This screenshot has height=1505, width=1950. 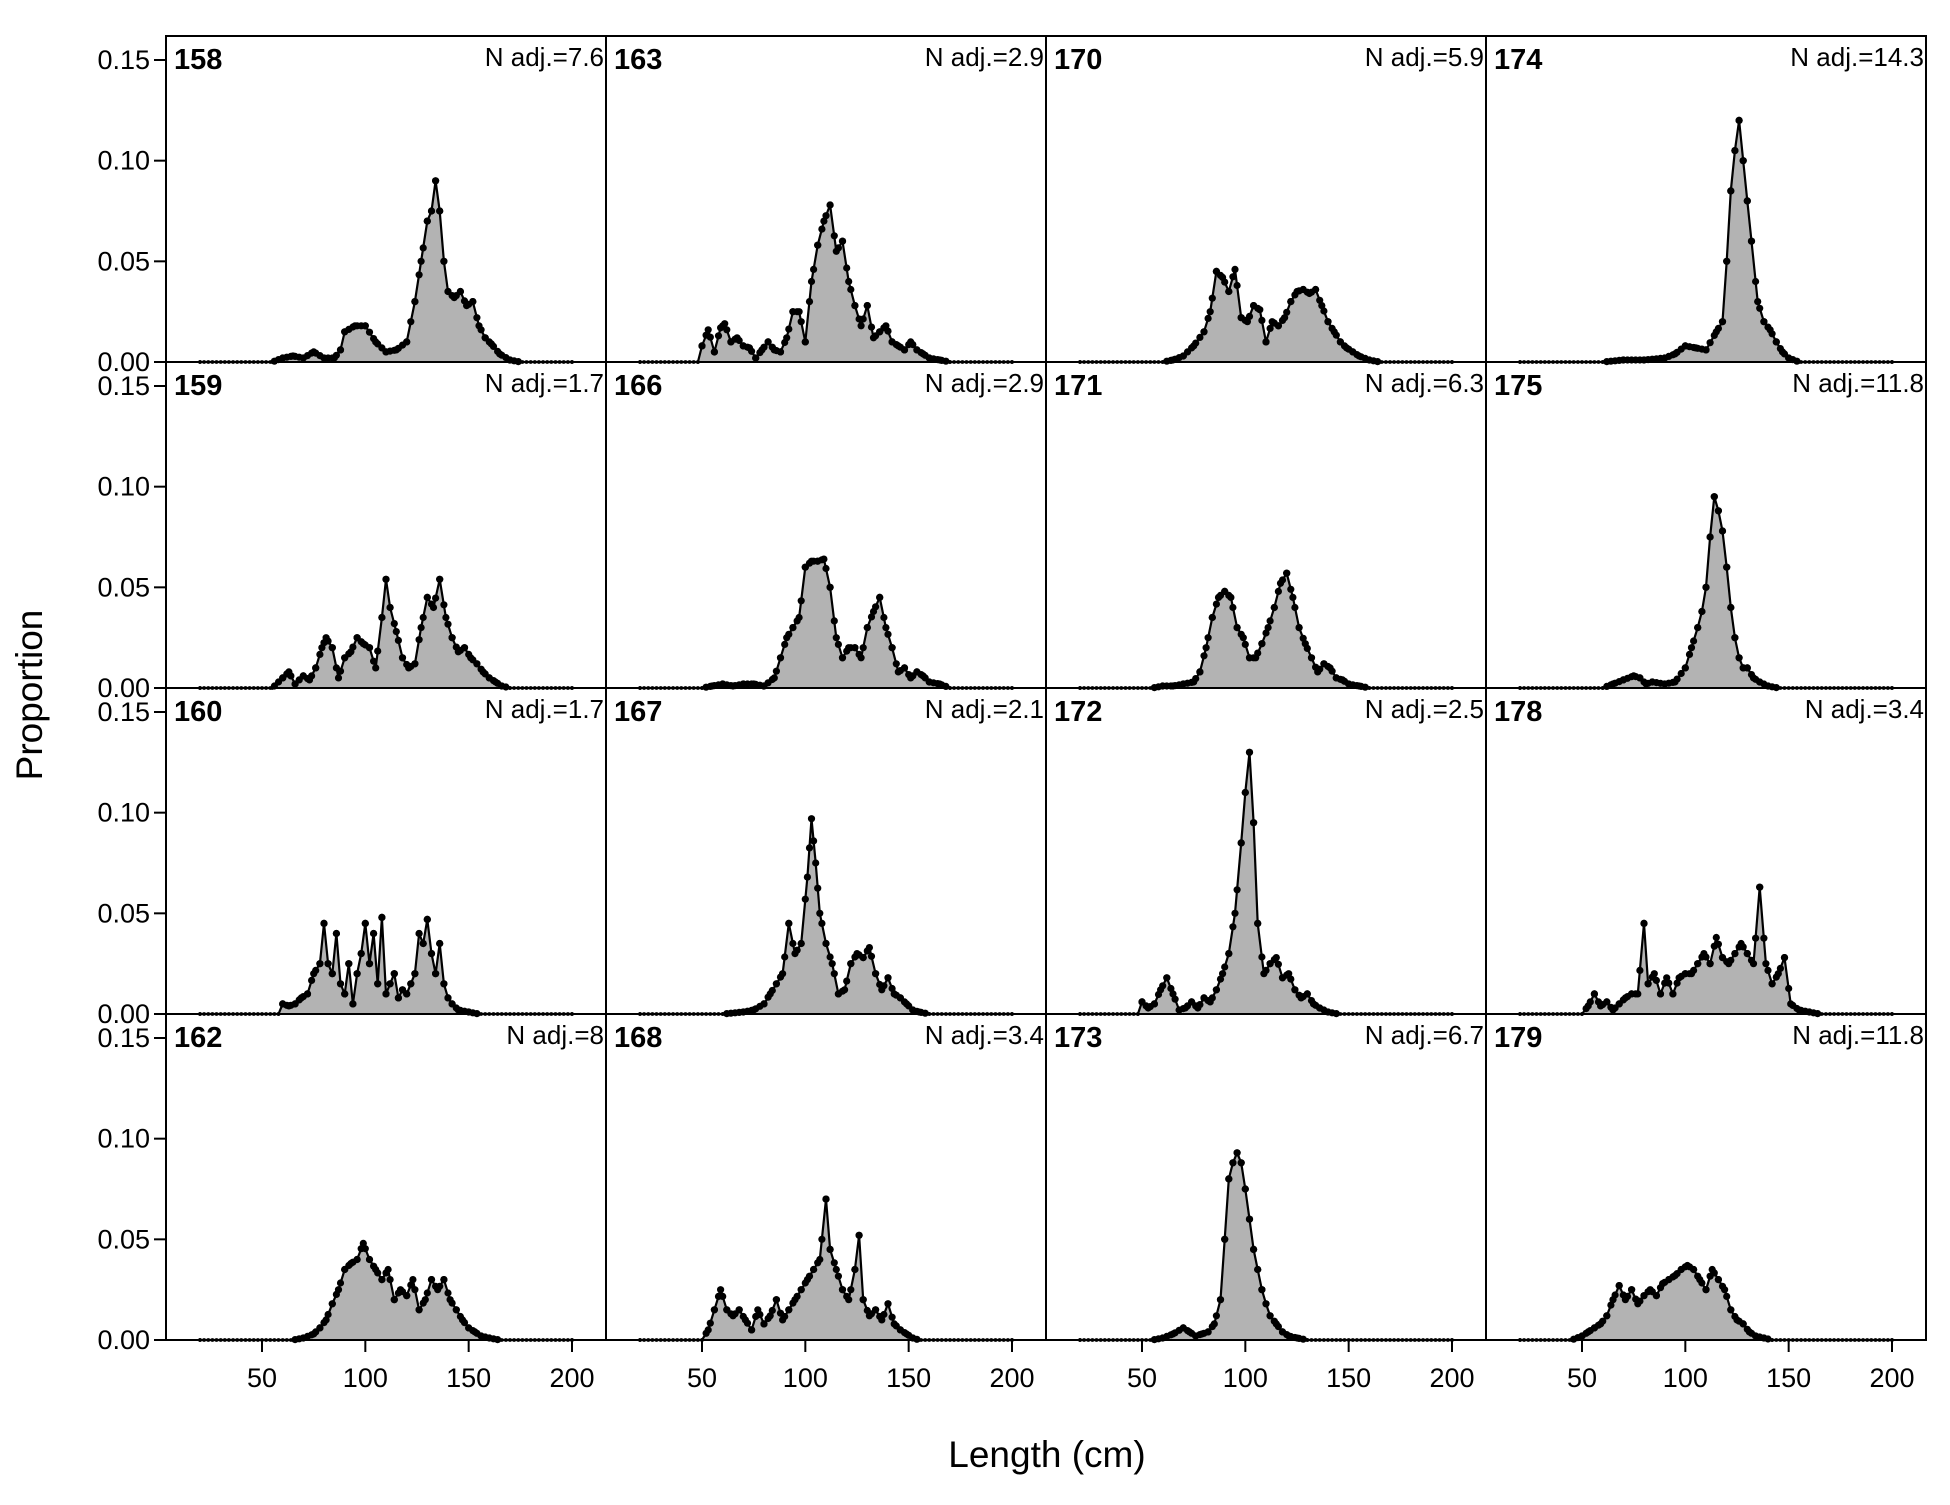 I want to click on n-adj-label: N adj.=6.3, so click(x=1424, y=383).